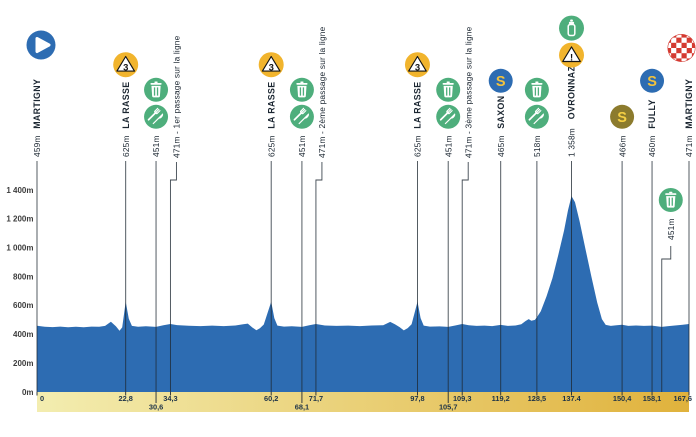  I want to click on marker-la-rasse-km-97-8: LA RASSE 625m 3 97,8, so click(417, 227).